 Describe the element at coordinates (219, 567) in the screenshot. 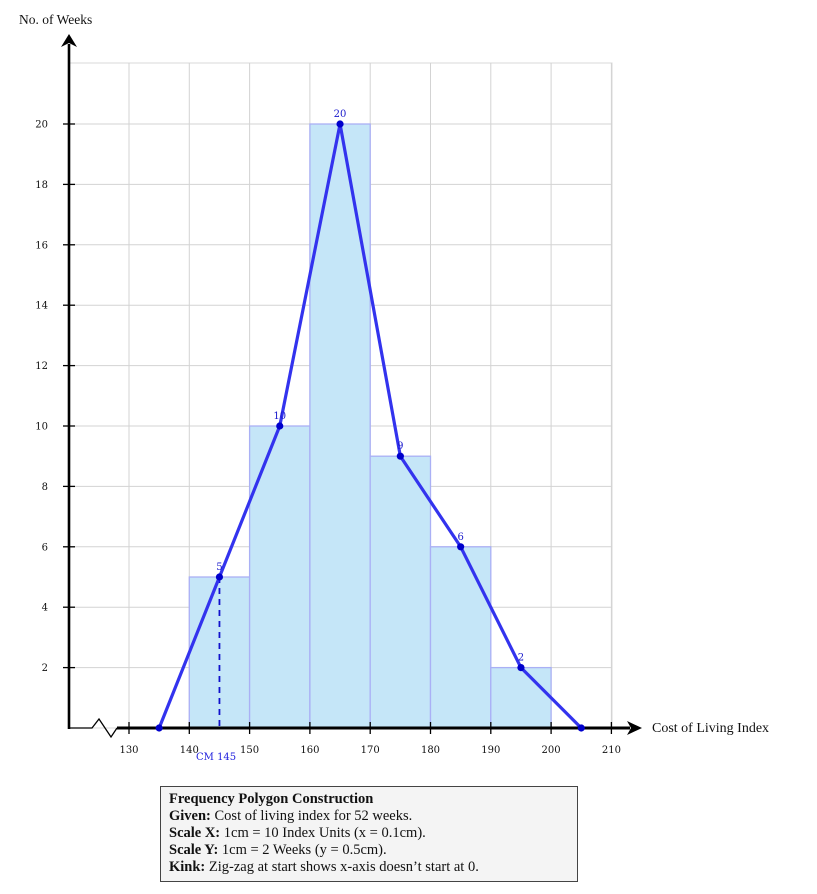

I see `point-value-label: 5` at that location.